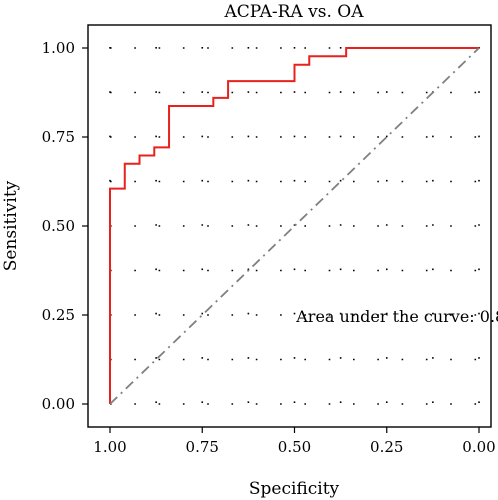  I want to click on auc-annotation: Area under the curve: 0.8985, so click(396, 316).